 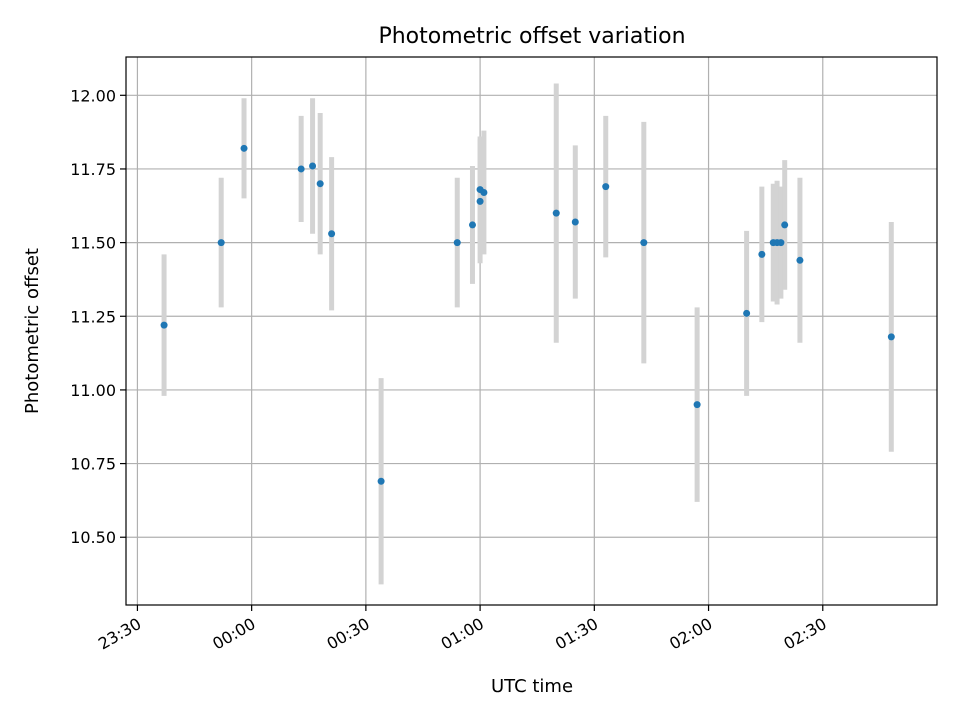 I want to click on y-tick-label: 11.00, so click(x=93, y=390).